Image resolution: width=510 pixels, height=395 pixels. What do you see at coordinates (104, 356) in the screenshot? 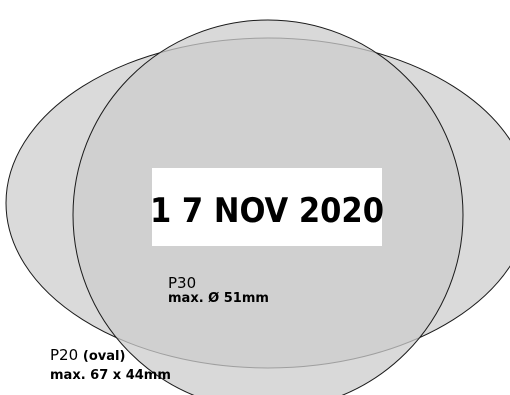
I see `p20-shape: (oval)` at bounding box center [104, 356].